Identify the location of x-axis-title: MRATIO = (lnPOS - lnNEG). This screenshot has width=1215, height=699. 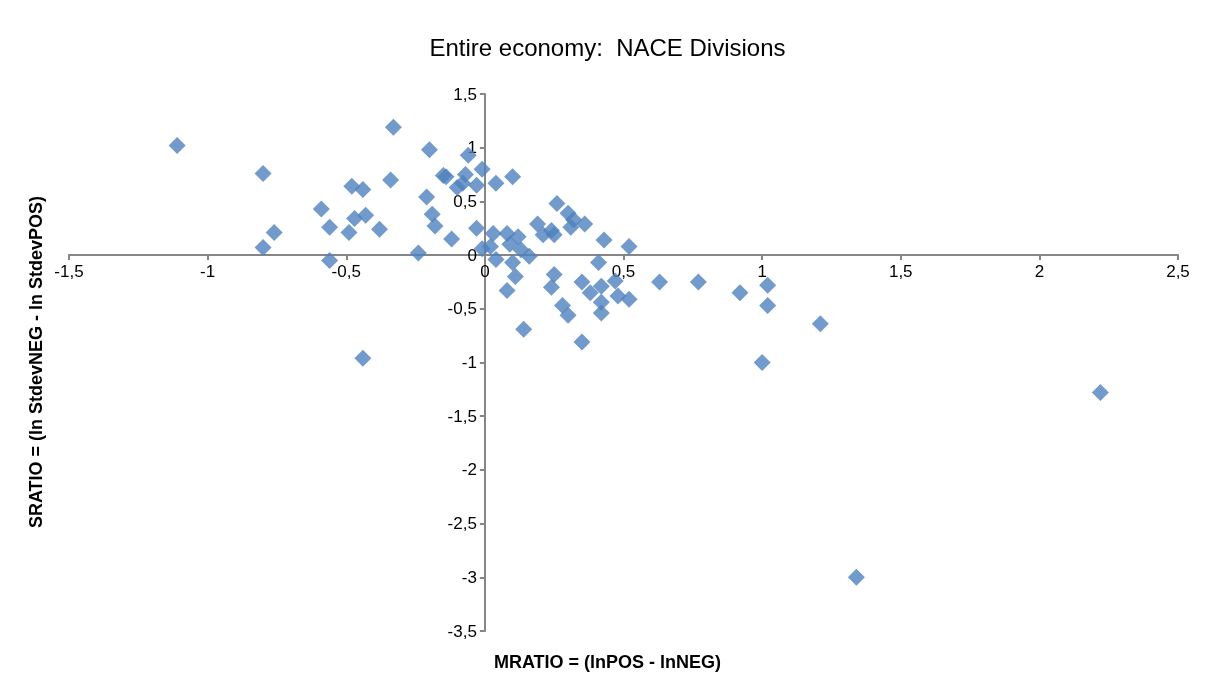
(607, 662).